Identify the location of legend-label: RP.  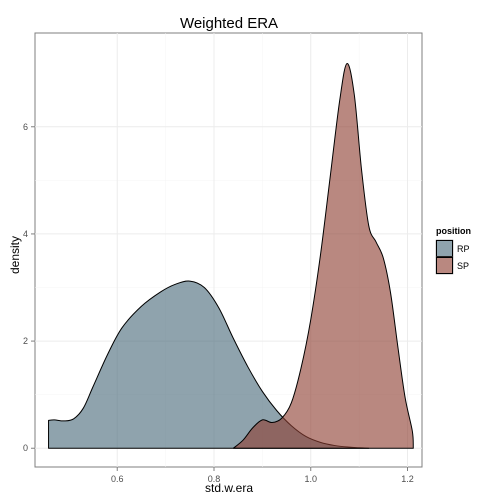
(463, 249).